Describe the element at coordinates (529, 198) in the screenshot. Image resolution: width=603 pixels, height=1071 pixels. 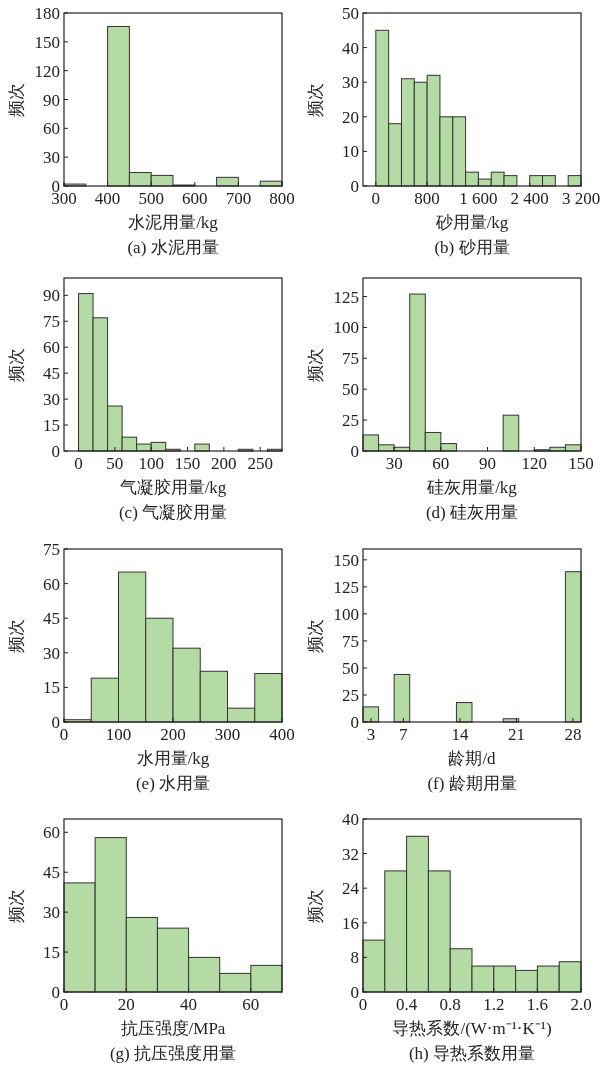
I see `x-tick-label: 2 400` at that location.